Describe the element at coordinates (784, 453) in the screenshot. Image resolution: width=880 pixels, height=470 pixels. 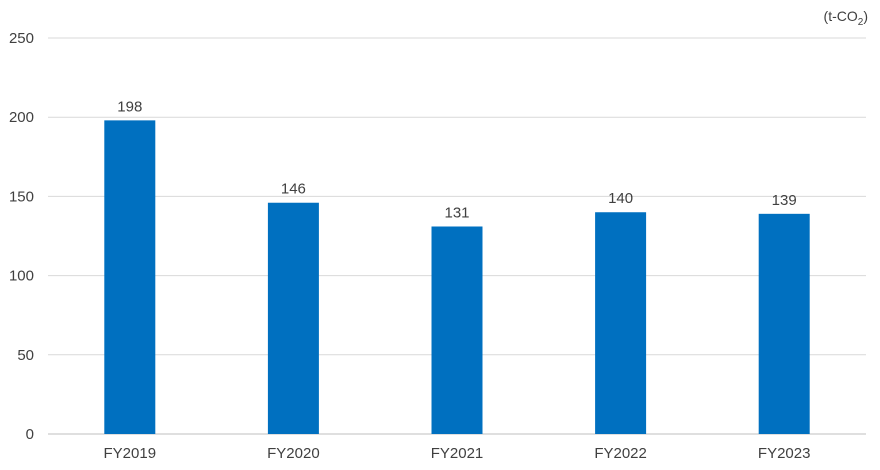
I see `x-tick-label: FY2023` at that location.